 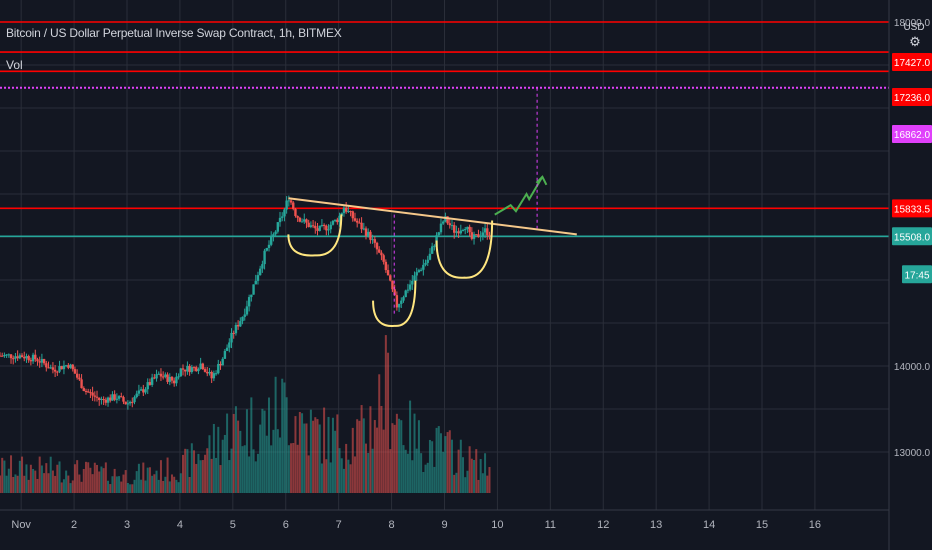 I want to click on price-tag-label: 17427.0, so click(x=912, y=63).